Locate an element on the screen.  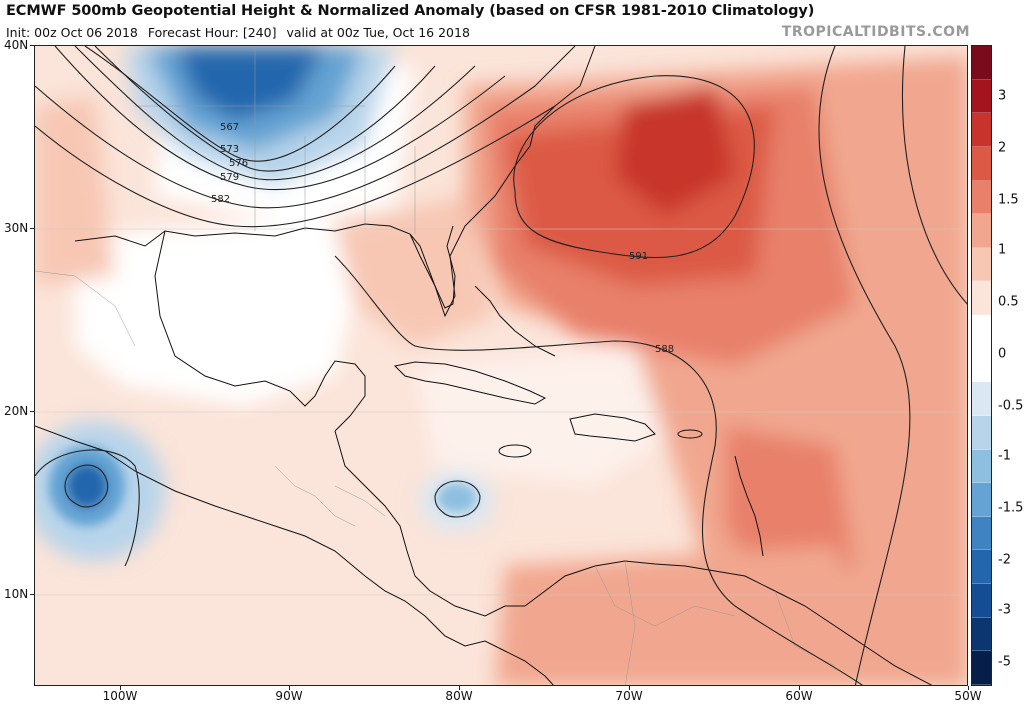
contour-label-573: 573 is located at coordinates (229, 149).